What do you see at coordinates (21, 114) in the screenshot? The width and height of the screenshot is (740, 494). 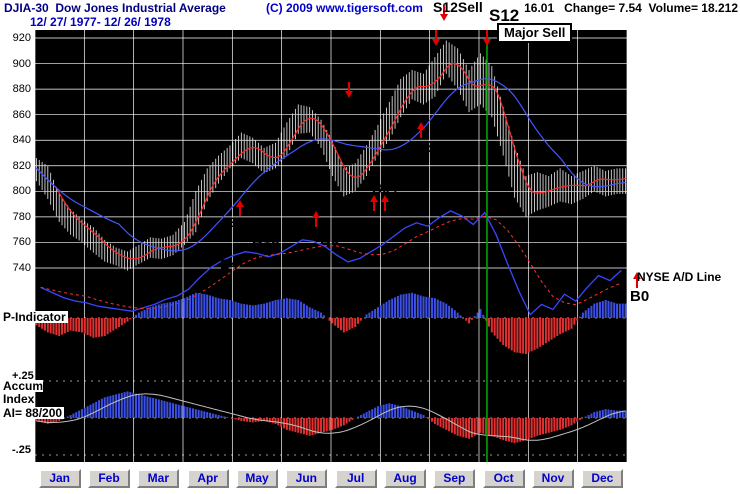 I see `price-axis-label-860: 860` at bounding box center [21, 114].